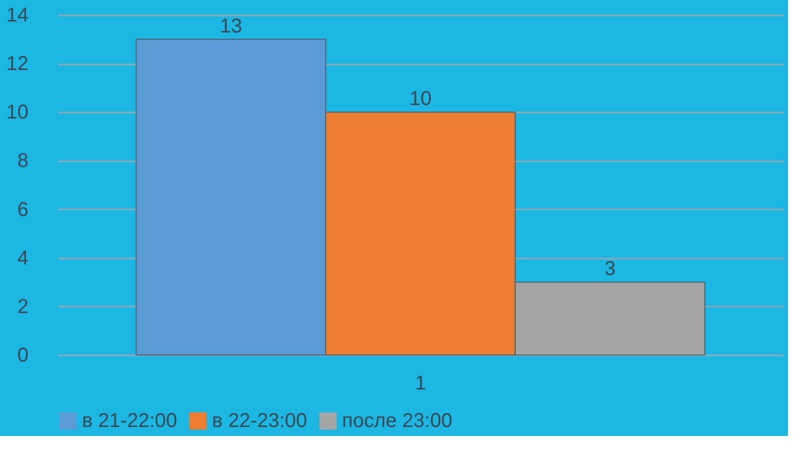 Image resolution: width=796 pixels, height=456 pixels. I want to click on data-label: 13, so click(231, 26).